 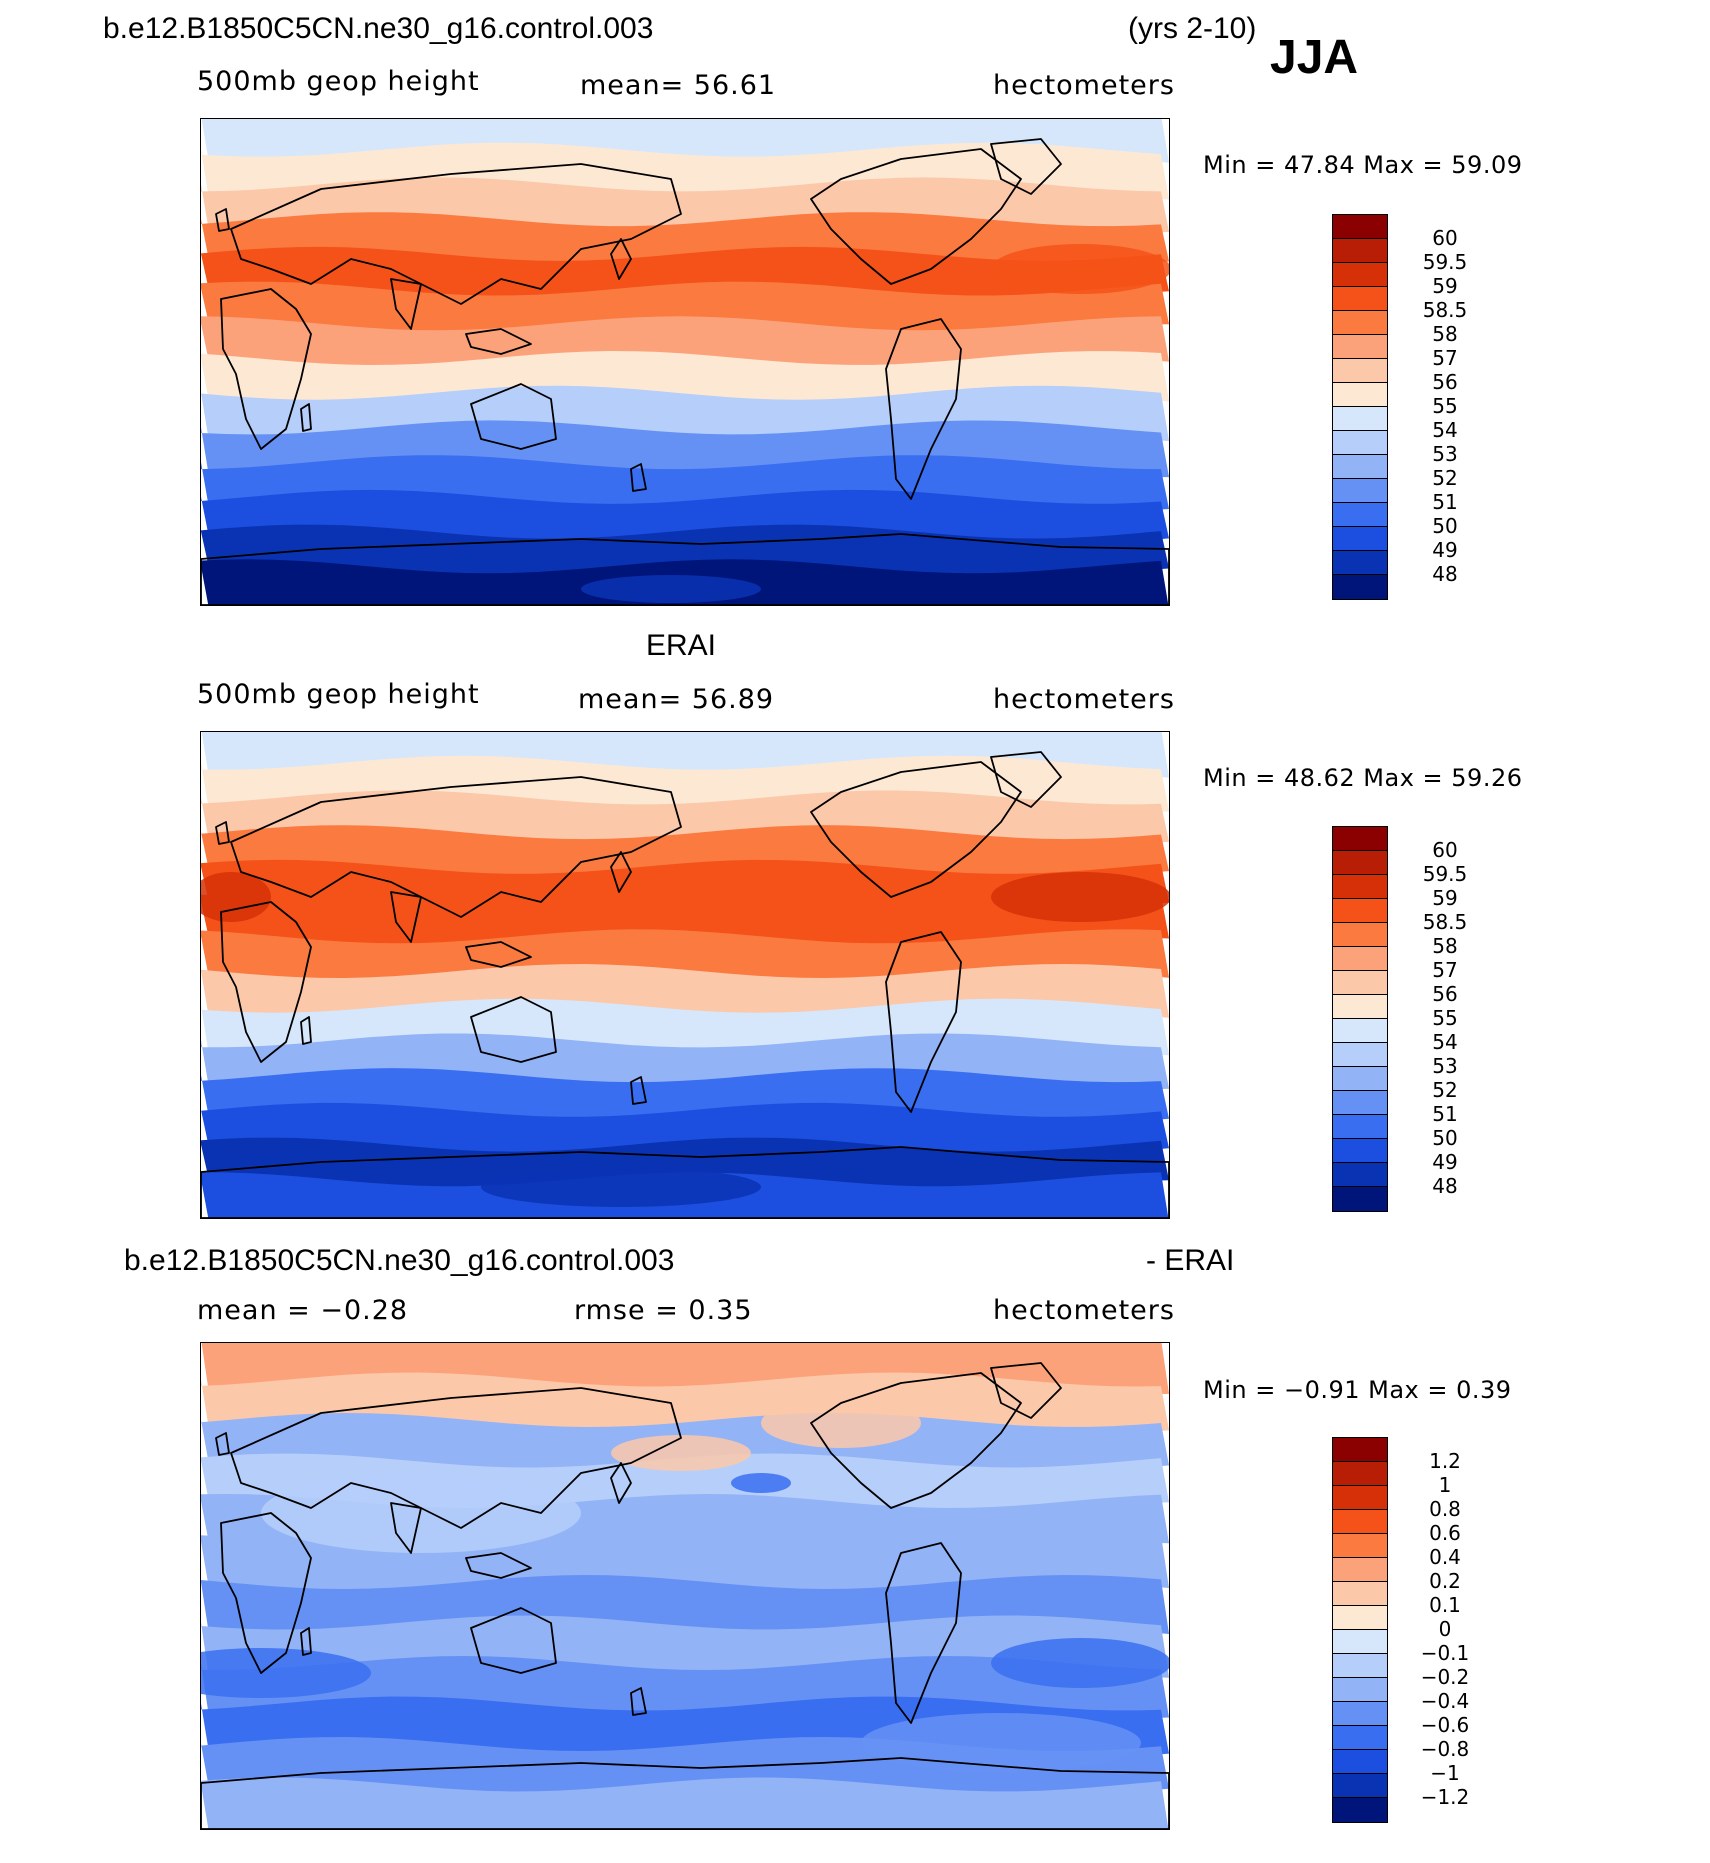 What do you see at coordinates (1192, 28) in the screenshot?
I see `years-label: (yrs 2-10)` at bounding box center [1192, 28].